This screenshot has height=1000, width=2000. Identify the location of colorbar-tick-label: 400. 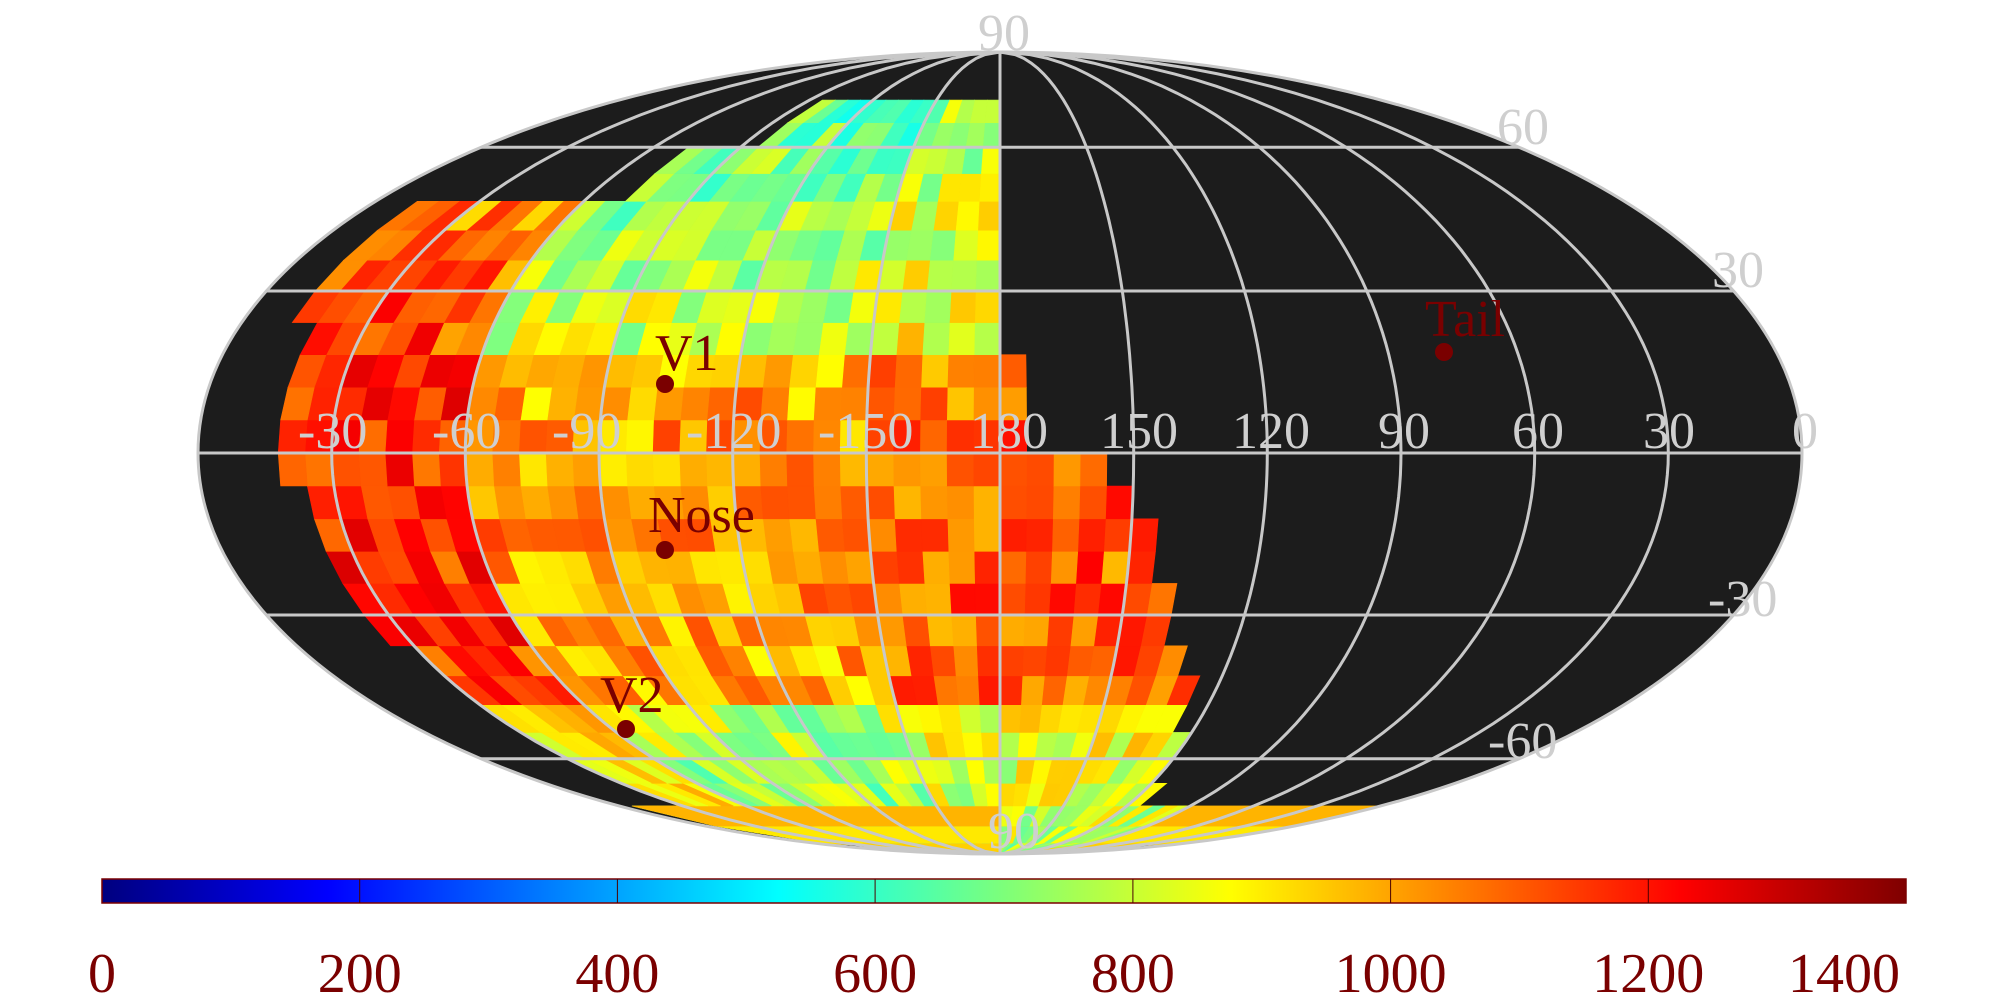
(617, 971).